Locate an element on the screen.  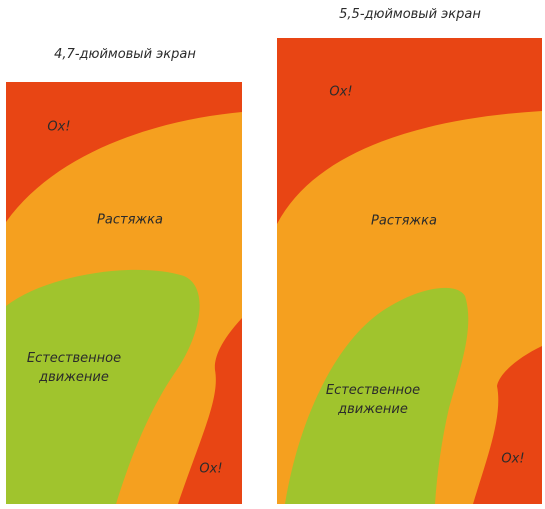
caption-47-inch: 4,7-дюймовый экран is located at coordinates (125, 54).